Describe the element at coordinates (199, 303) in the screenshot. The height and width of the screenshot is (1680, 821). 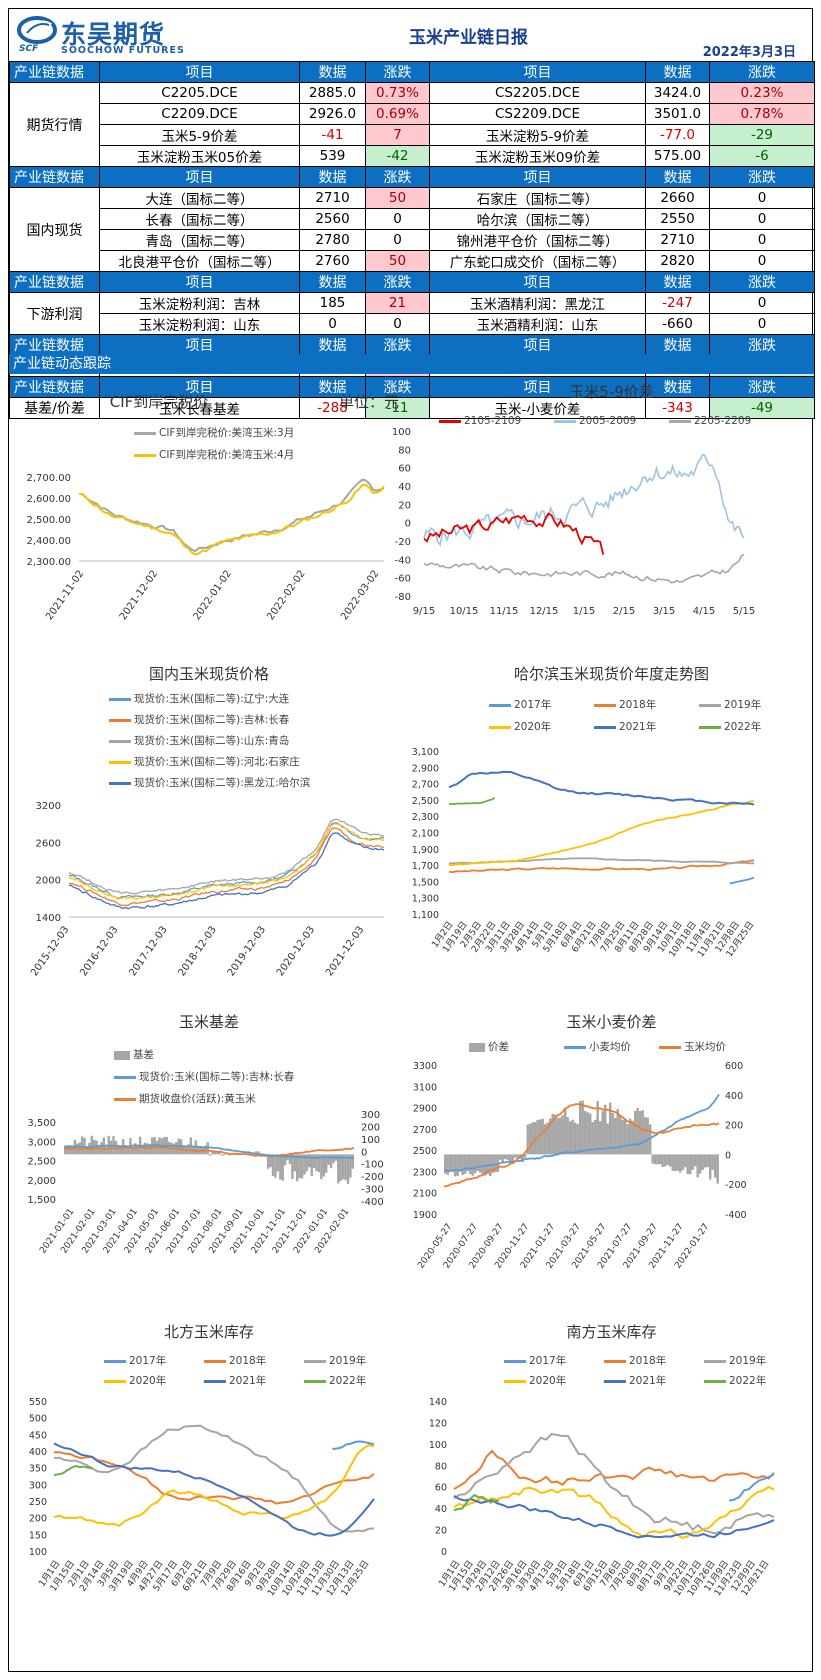
I see `left-item: 玉米淀粉利润：吉林` at that location.